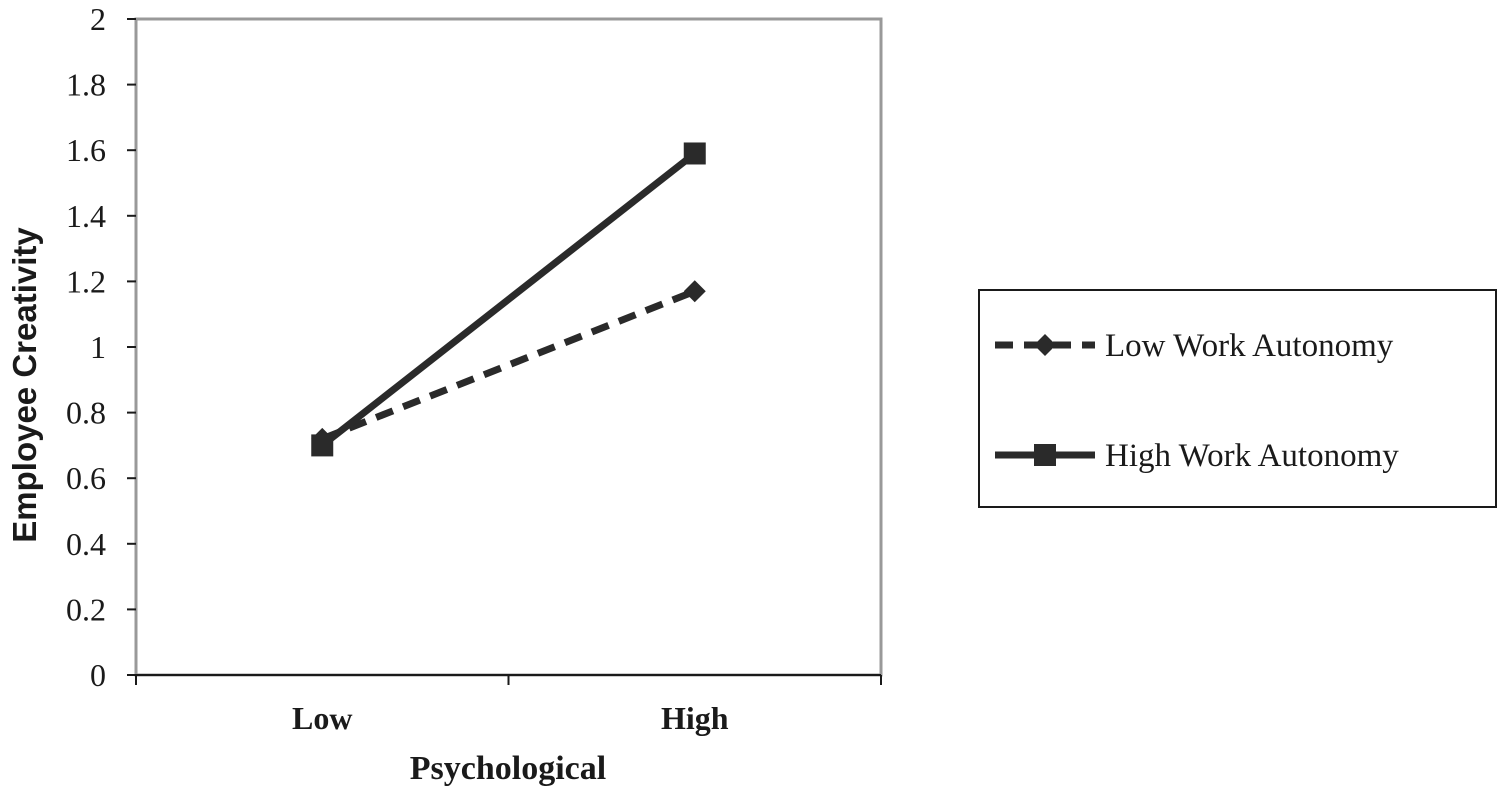  I want to click on y-tick-label: 0, so click(98, 675).